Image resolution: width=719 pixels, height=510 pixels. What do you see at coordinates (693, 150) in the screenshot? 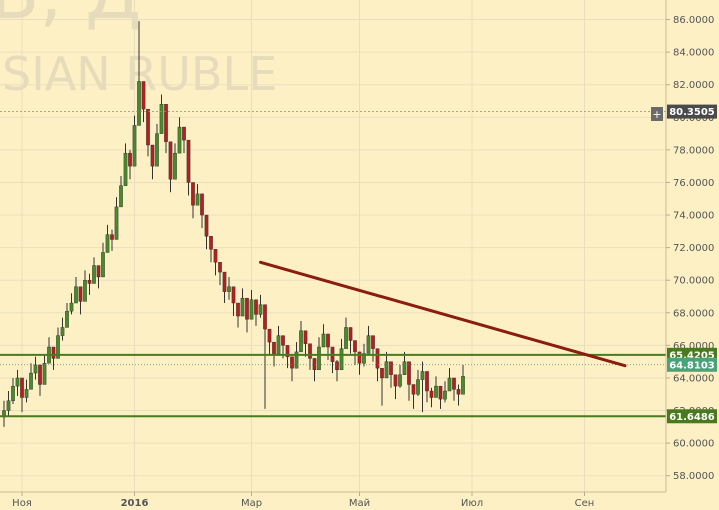
I see `y-tick-label: 78.0000` at bounding box center [693, 150].